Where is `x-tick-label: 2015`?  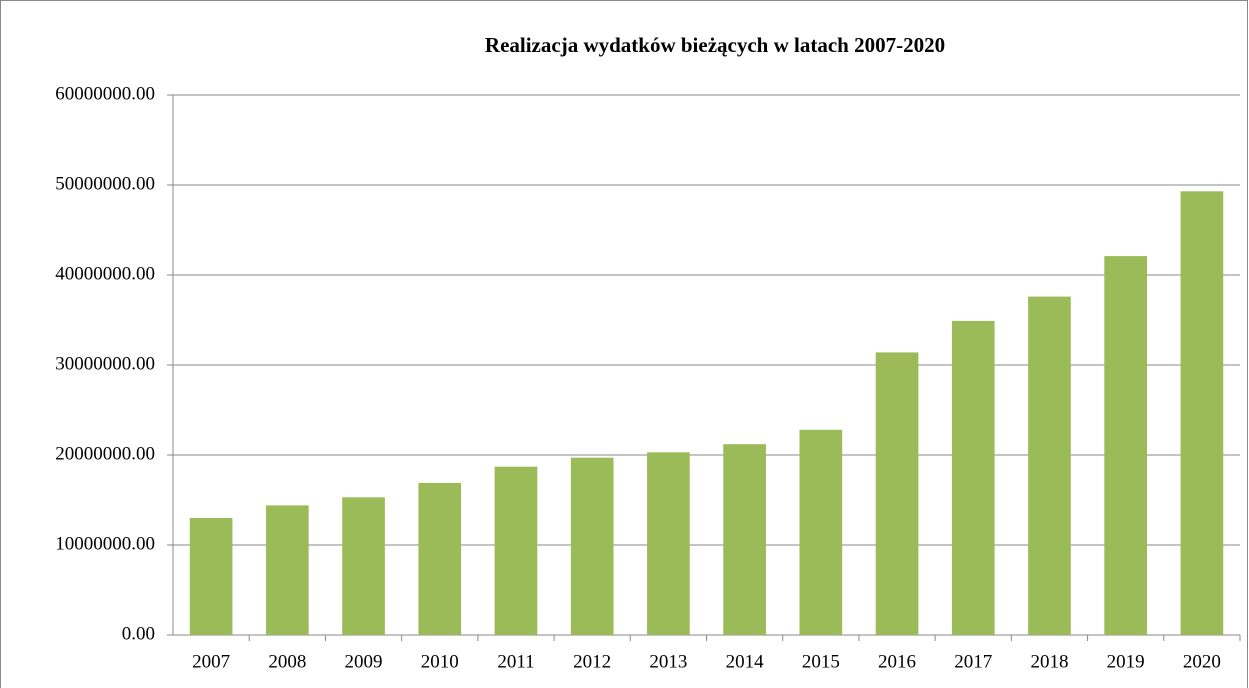
x-tick-label: 2015 is located at coordinates (821, 661).